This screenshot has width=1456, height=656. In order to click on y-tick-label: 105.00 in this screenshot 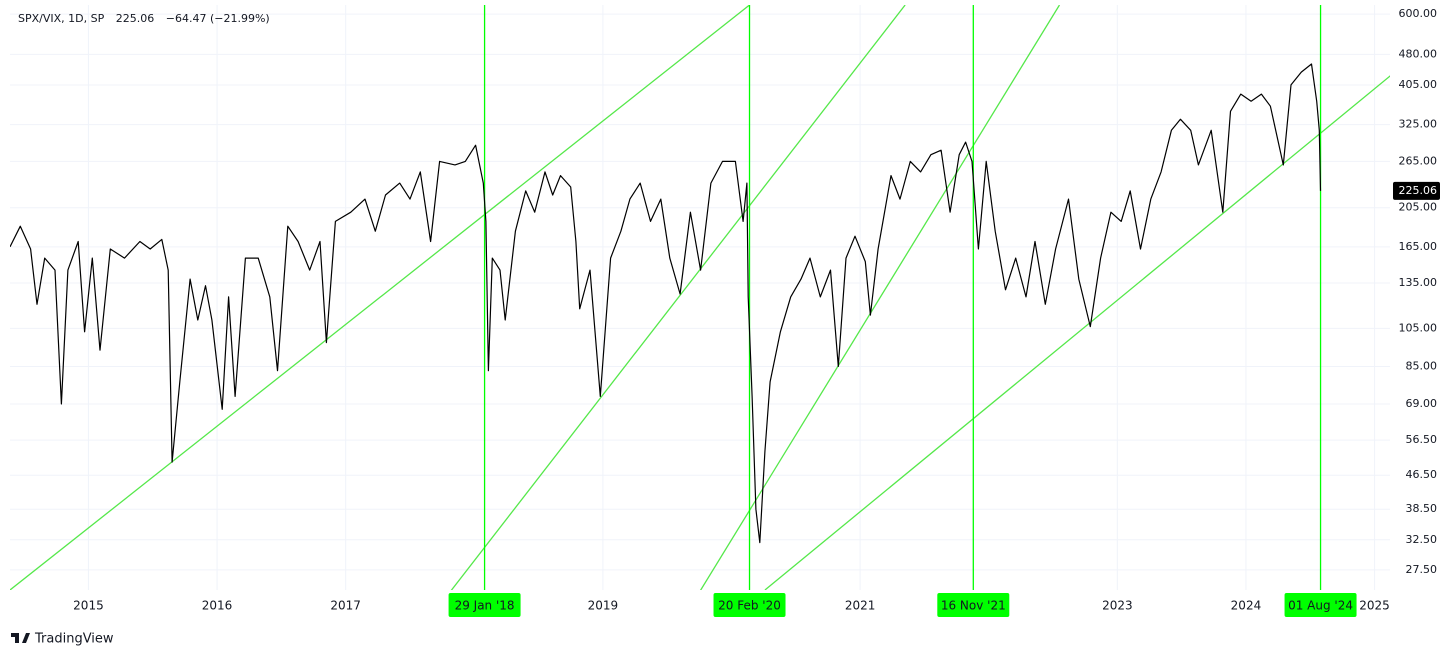, I will do `click(1418, 327)`.